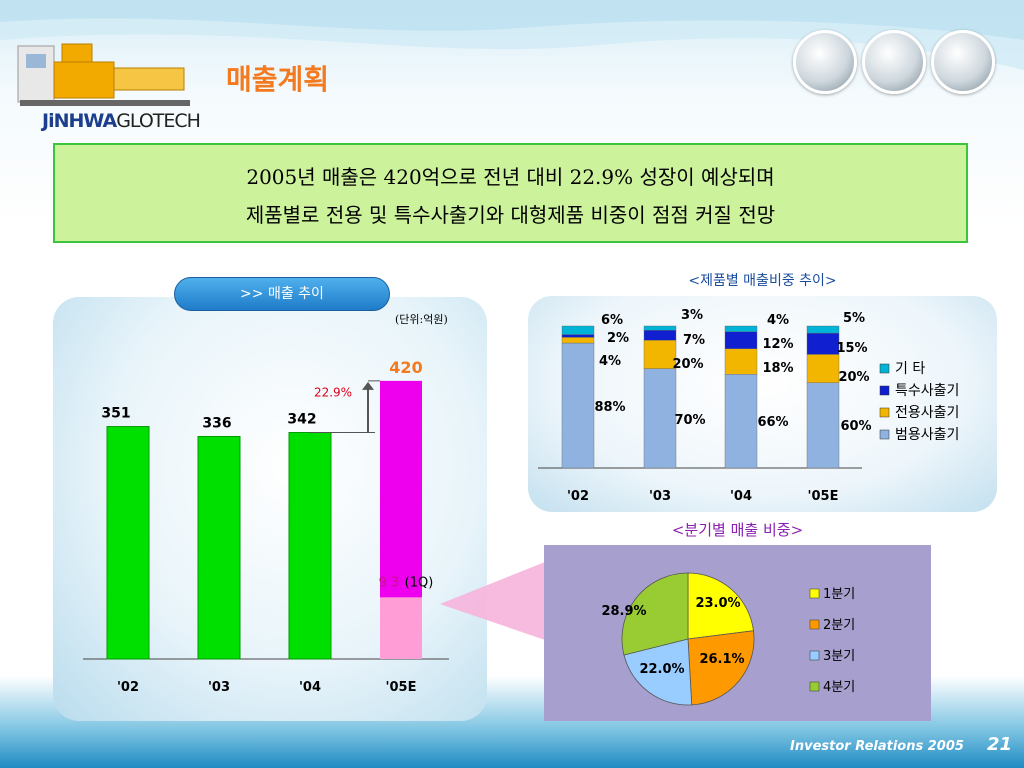 This screenshot has height=768, width=1024. What do you see at coordinates (121, 121) in the screenshot?
I see `company-logo: JiNHWAGLOTECH` at bounding box center [121, 121].